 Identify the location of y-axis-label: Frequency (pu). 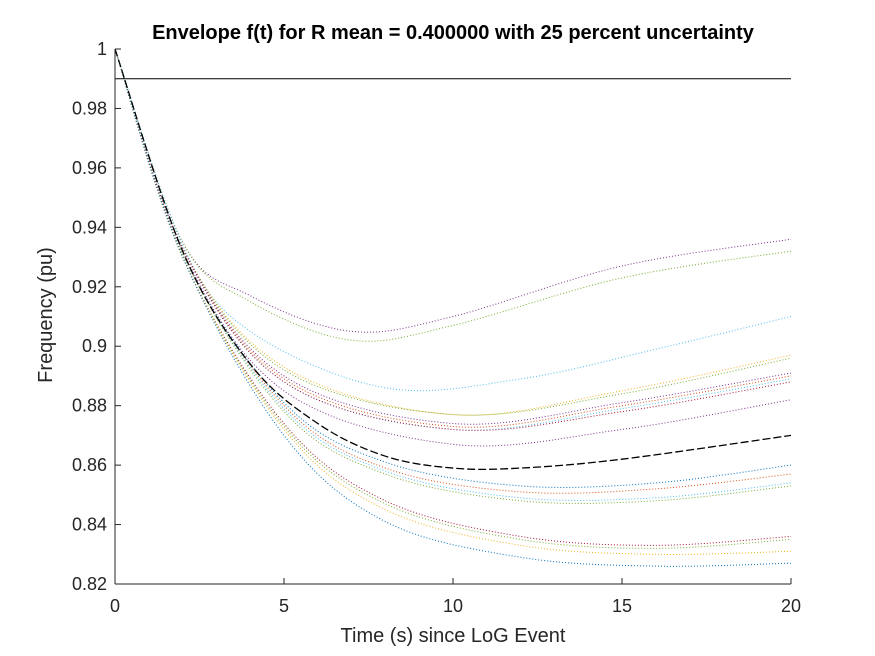
(46, 315).